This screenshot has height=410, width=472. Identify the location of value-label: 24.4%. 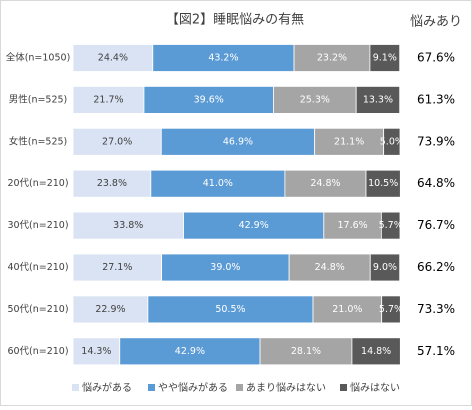
(113, 58).